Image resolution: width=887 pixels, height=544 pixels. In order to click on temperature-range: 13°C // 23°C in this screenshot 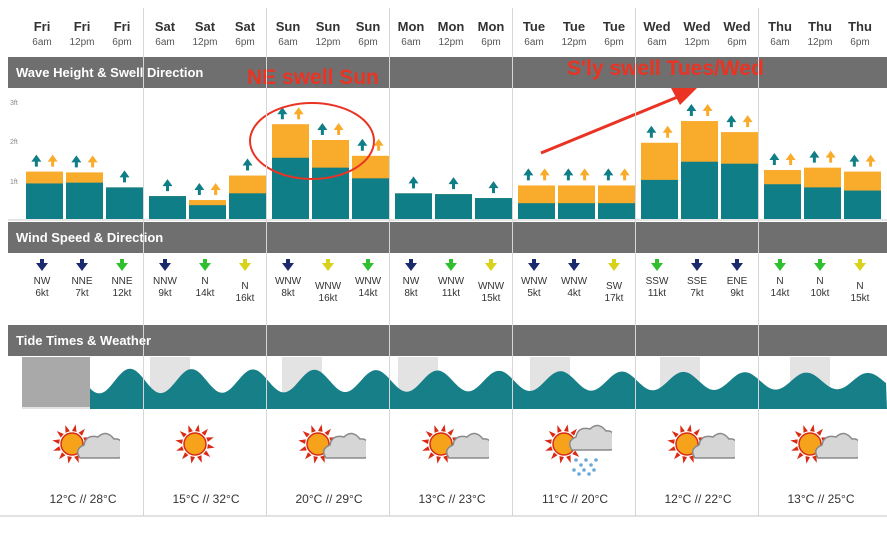, I will do `click(452, 499)`.